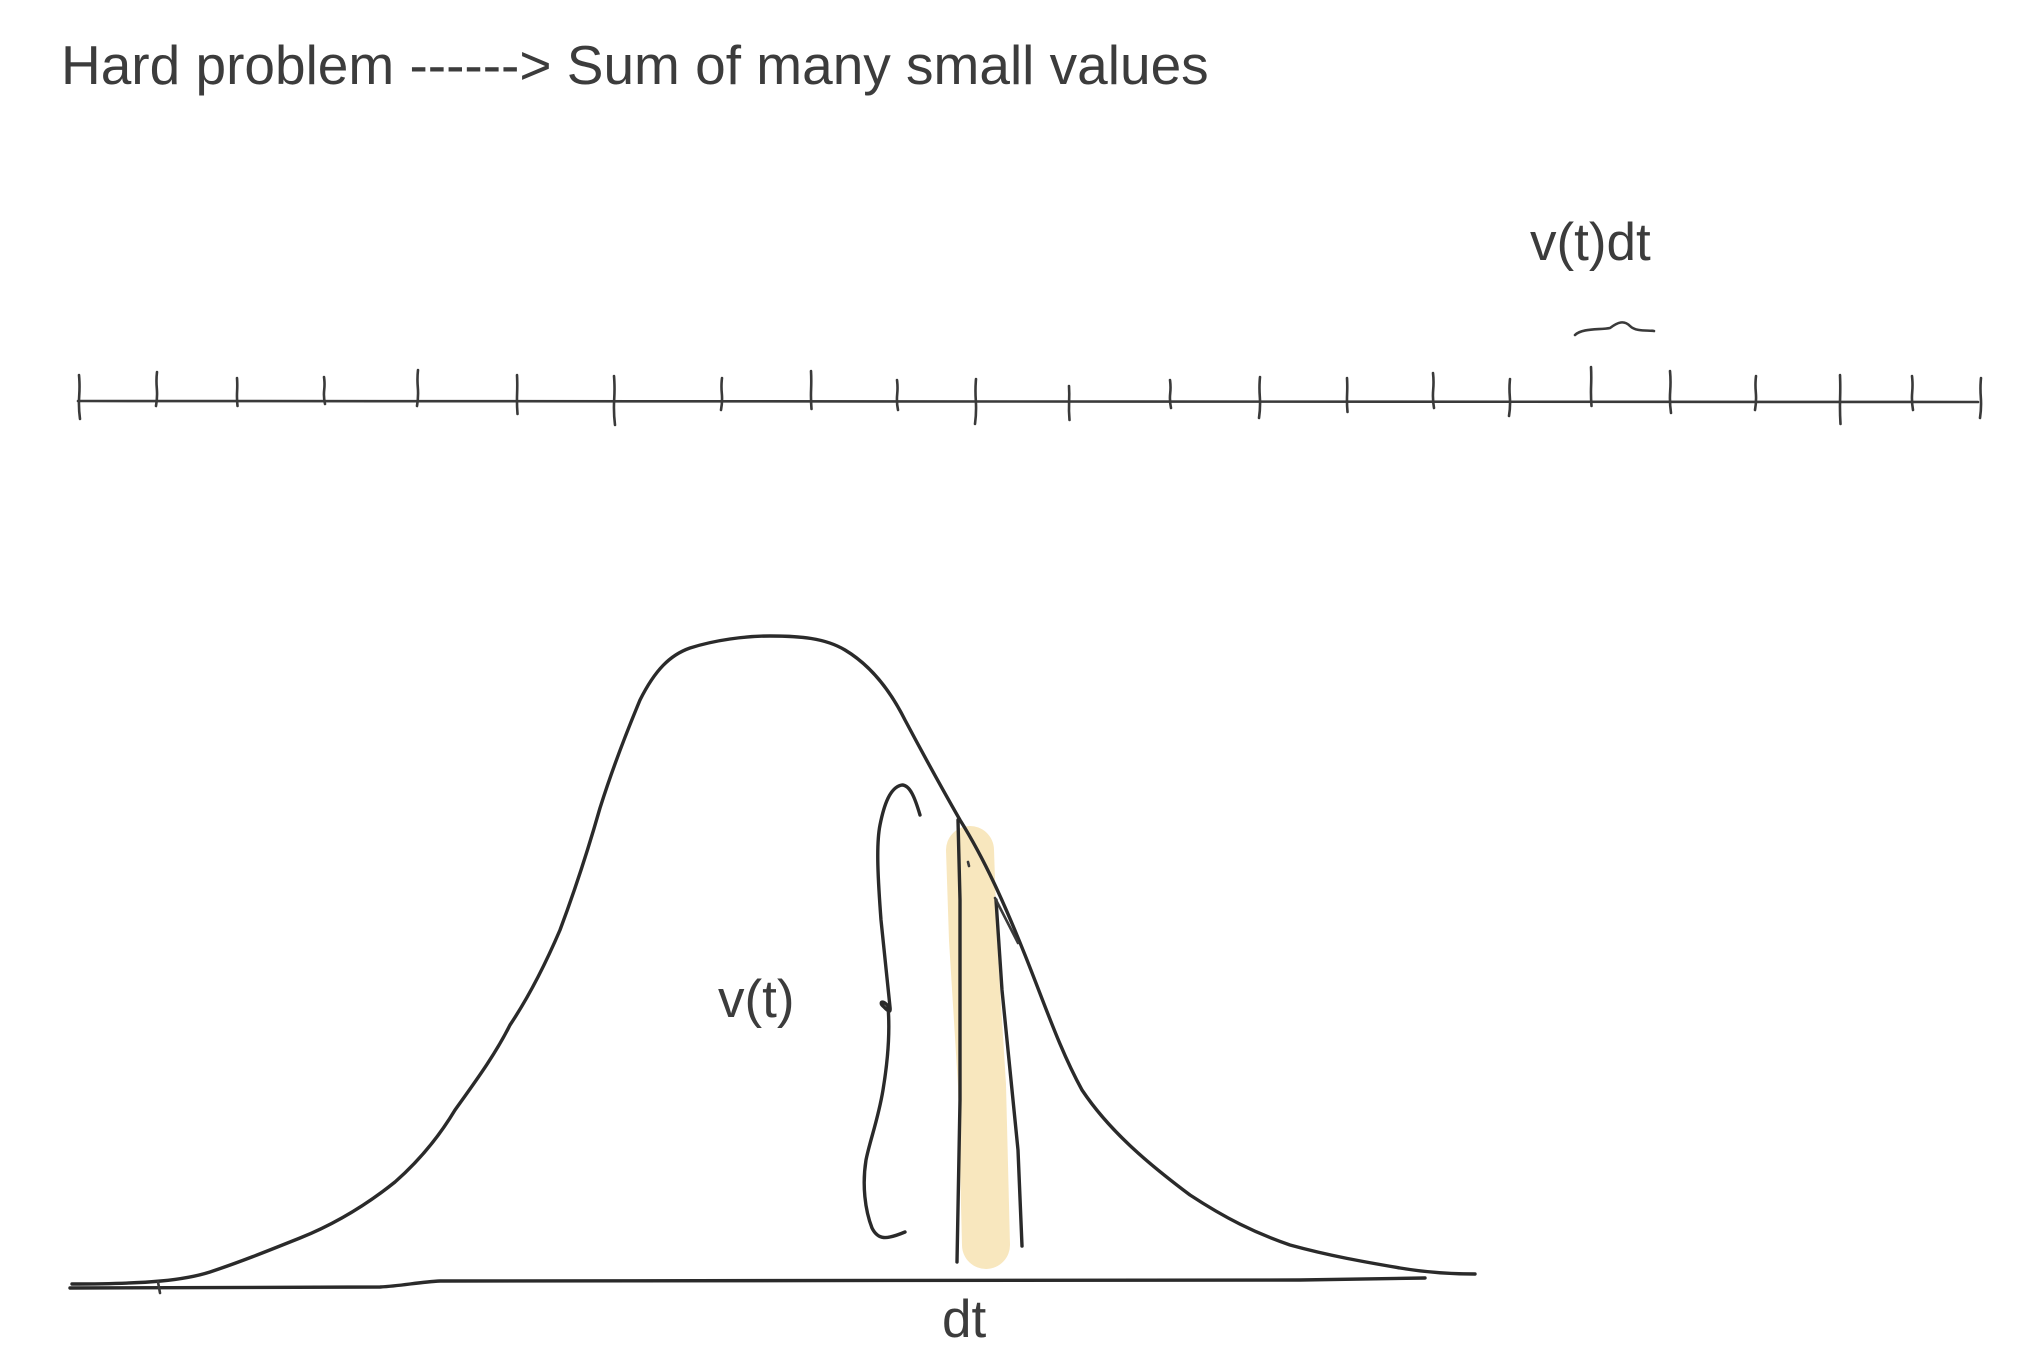 The image size is (2025, 1367). What do you see at coordinates (968, 864) in the screenshot?
I see `strip-dot` at bounding box center [968, 864].